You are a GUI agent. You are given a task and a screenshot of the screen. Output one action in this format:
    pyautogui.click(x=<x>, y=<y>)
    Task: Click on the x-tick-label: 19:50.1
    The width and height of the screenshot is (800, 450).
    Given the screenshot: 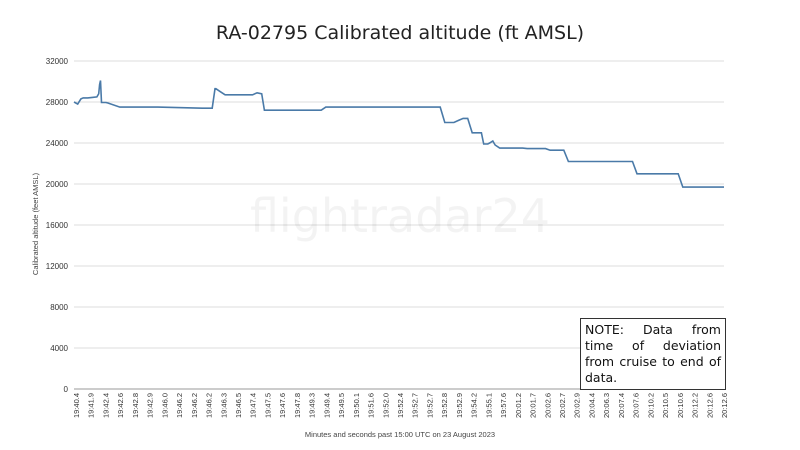 What is the action you would take?
    pyautogui.click(x=356, y=405)
    